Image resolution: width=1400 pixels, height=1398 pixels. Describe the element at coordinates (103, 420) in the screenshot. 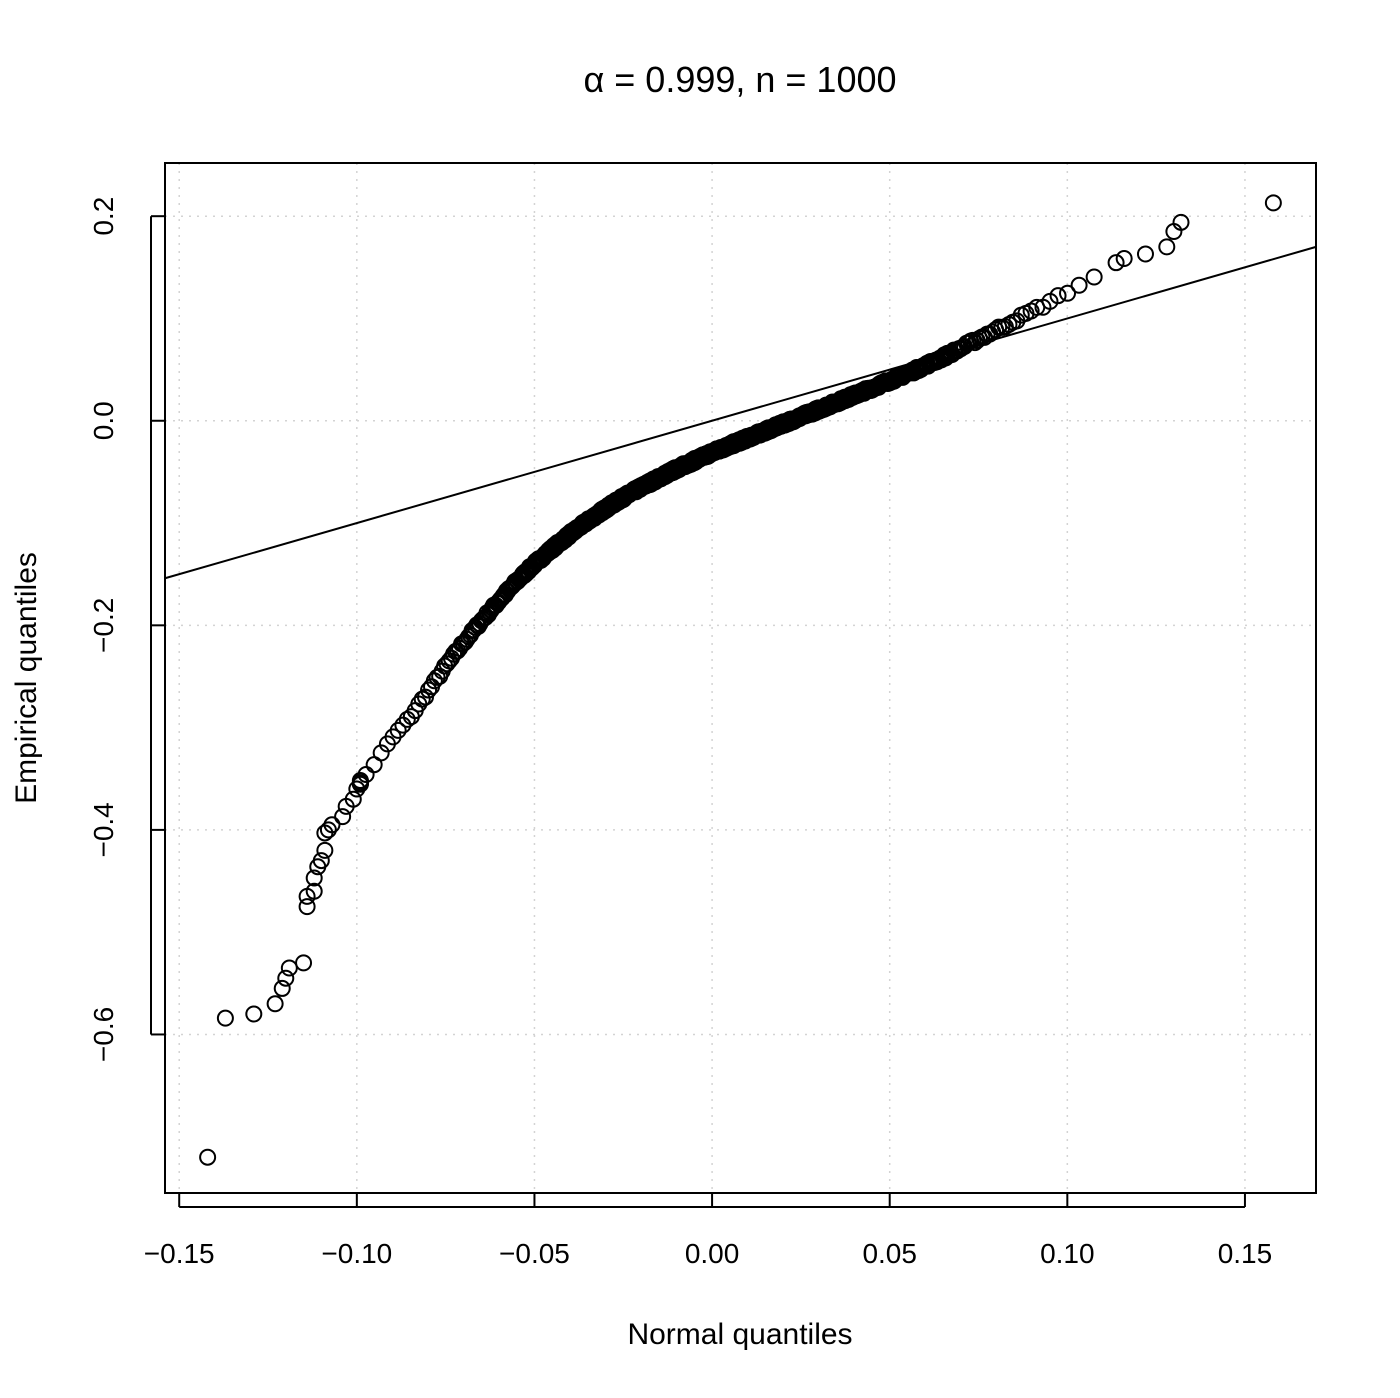

I see `y-tick-label: 0.0` at that location.